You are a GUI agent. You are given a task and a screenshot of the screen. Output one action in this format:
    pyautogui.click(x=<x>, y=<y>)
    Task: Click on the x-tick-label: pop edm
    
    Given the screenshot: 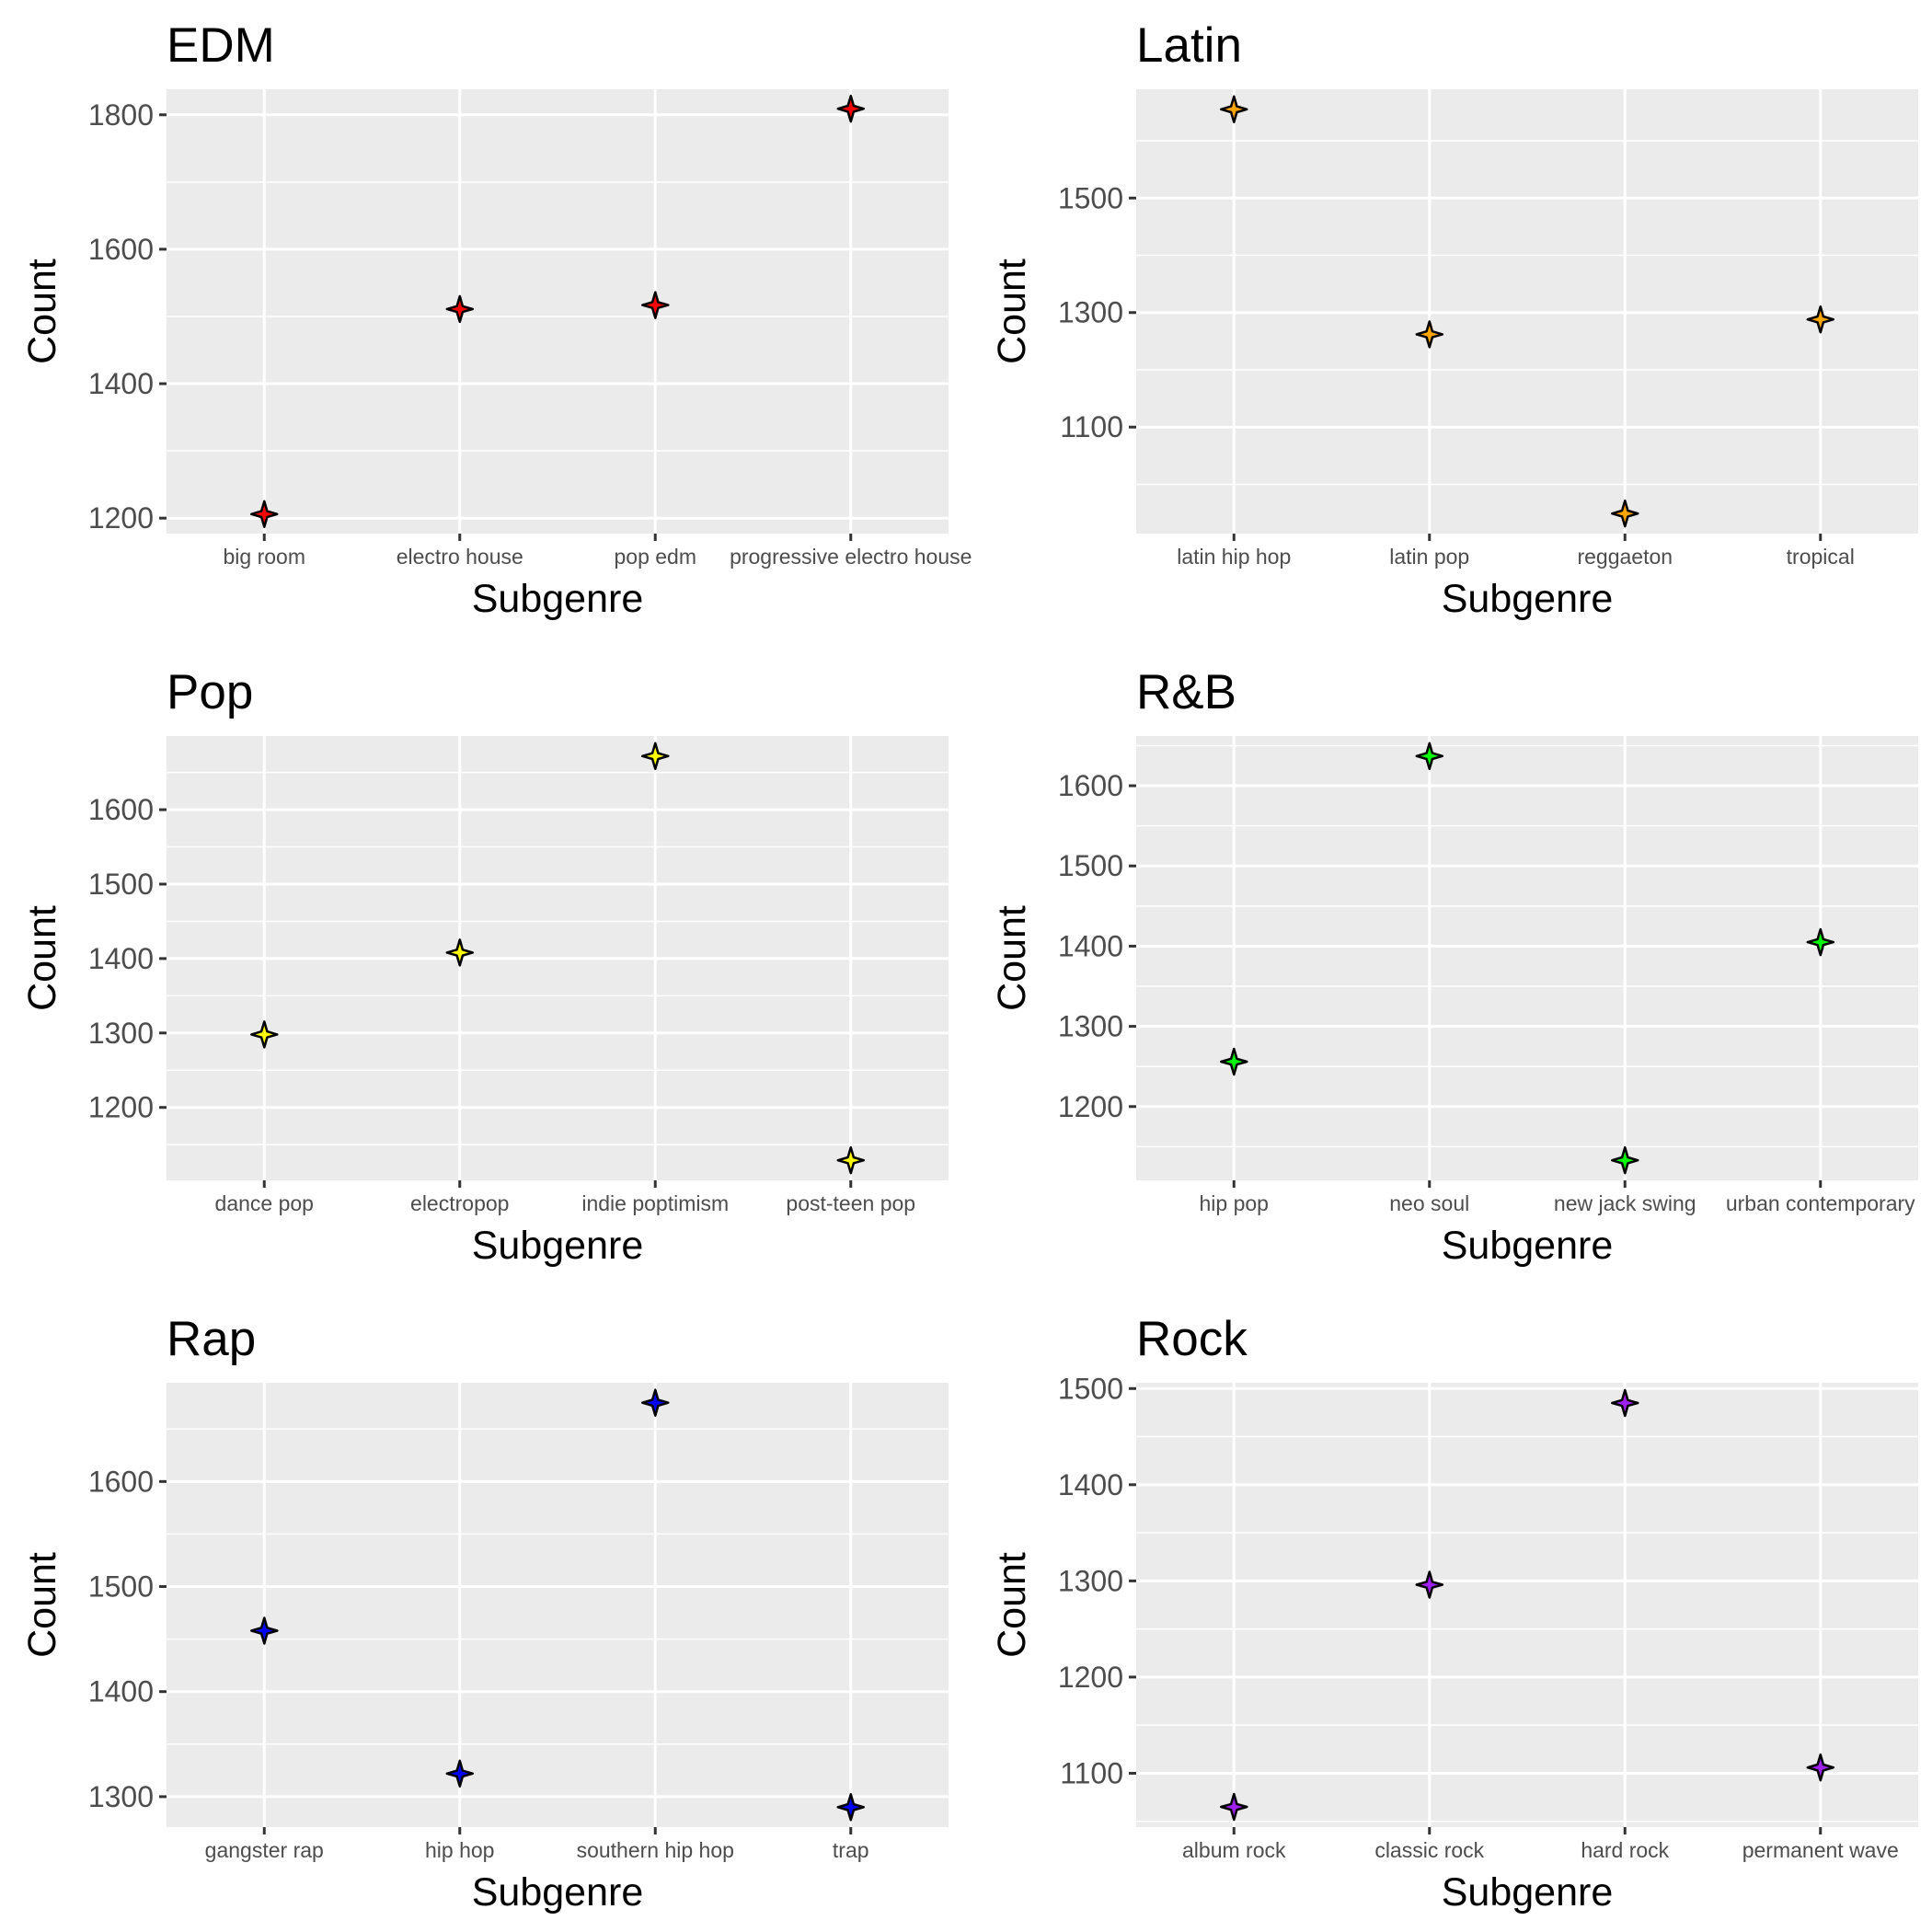 What is the action you would take?
    pyautogui.click(x=655, y=557)
    